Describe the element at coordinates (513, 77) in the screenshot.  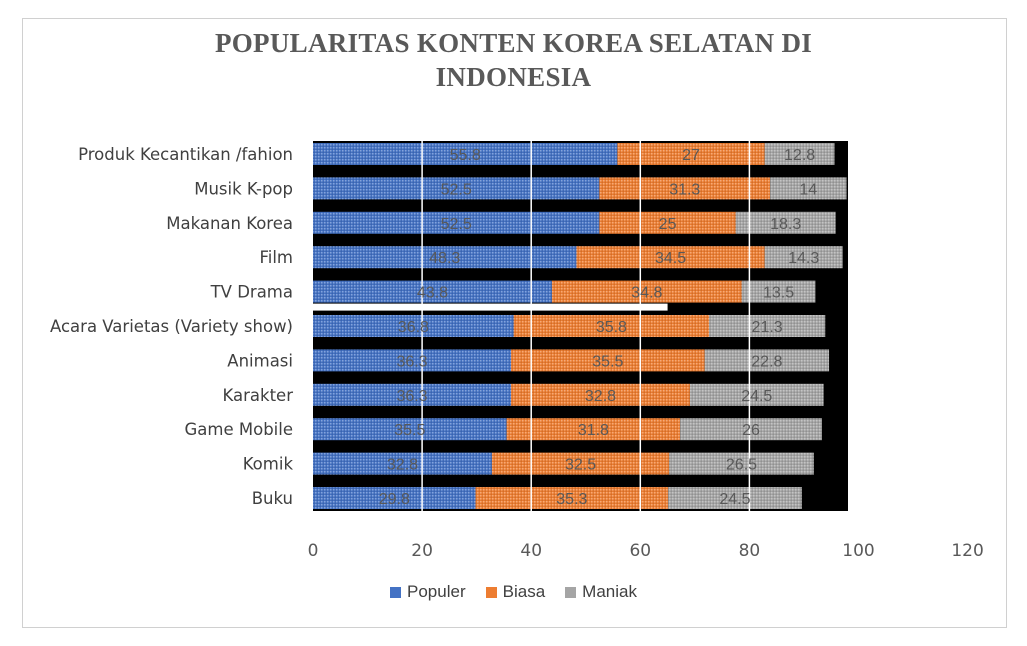
I see `chart-title-line-2: INDONESIA` at that location.